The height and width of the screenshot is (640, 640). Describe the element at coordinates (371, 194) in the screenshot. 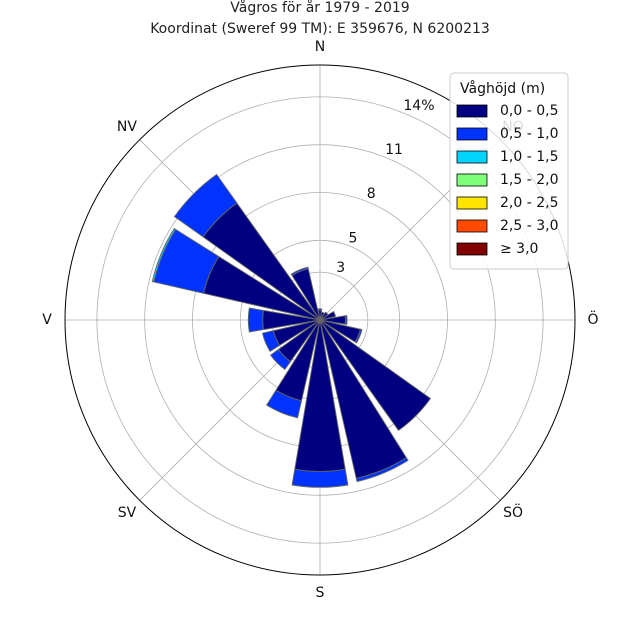

I see `radial-tick-label: 8` at that location.